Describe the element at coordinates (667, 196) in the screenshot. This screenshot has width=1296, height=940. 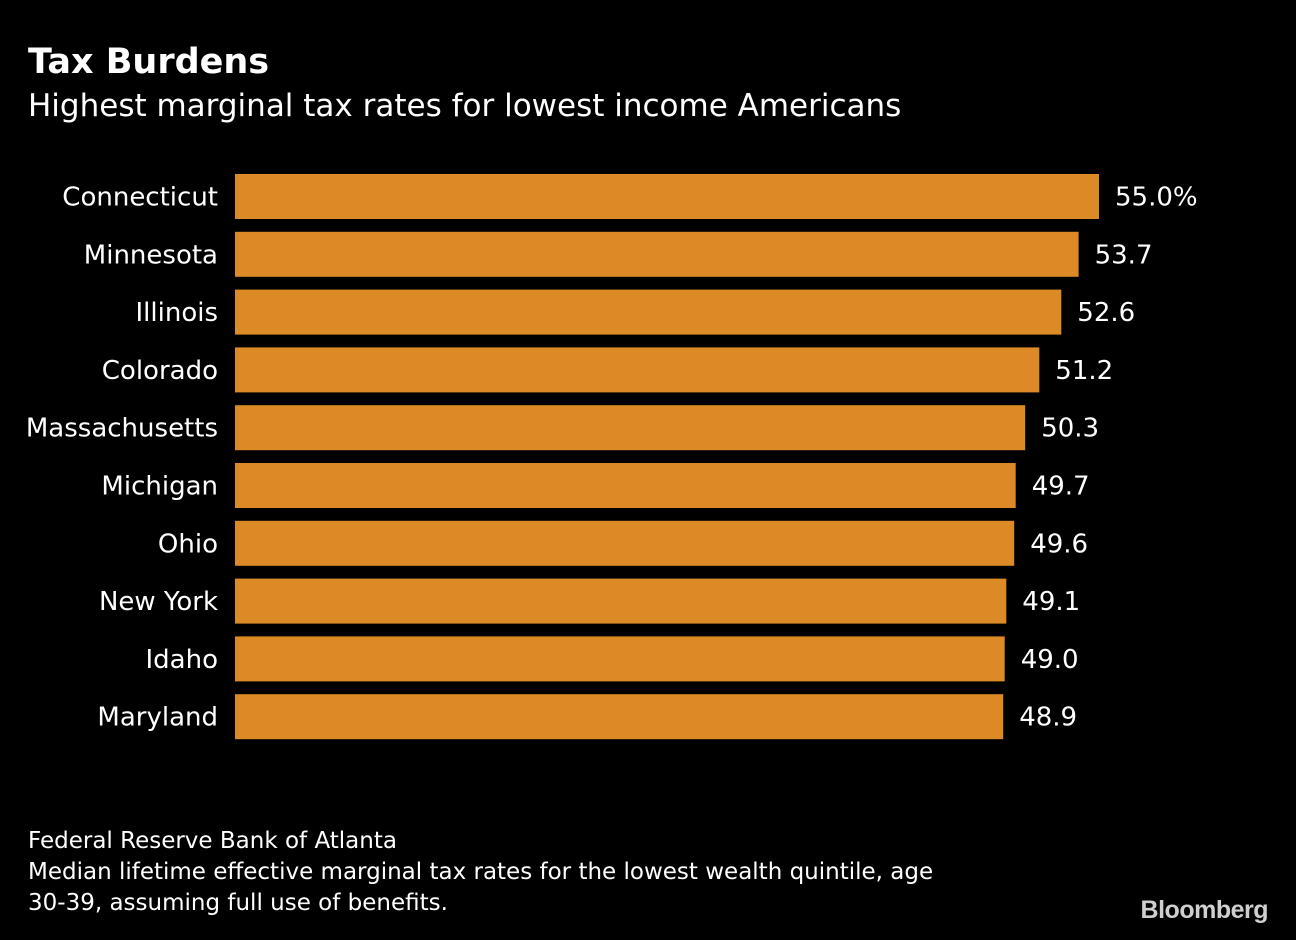
I see `bar-connecticut` at that location.